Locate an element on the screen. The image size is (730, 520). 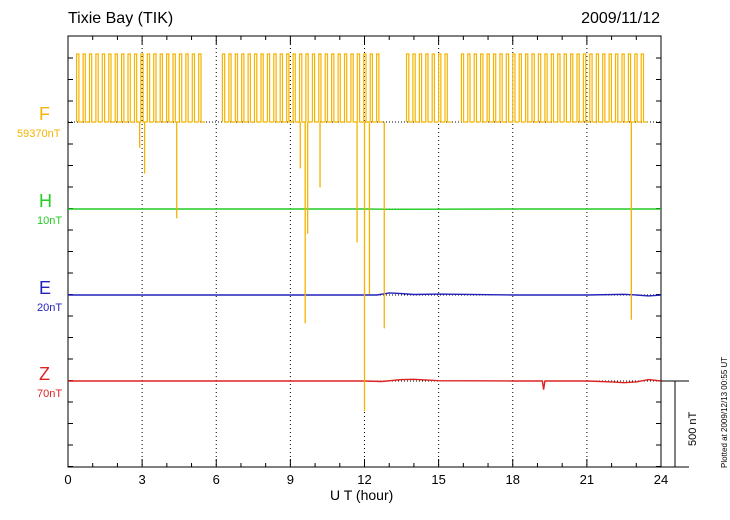
component-e-baseline: 20nT is located at coordinates (50, 308).